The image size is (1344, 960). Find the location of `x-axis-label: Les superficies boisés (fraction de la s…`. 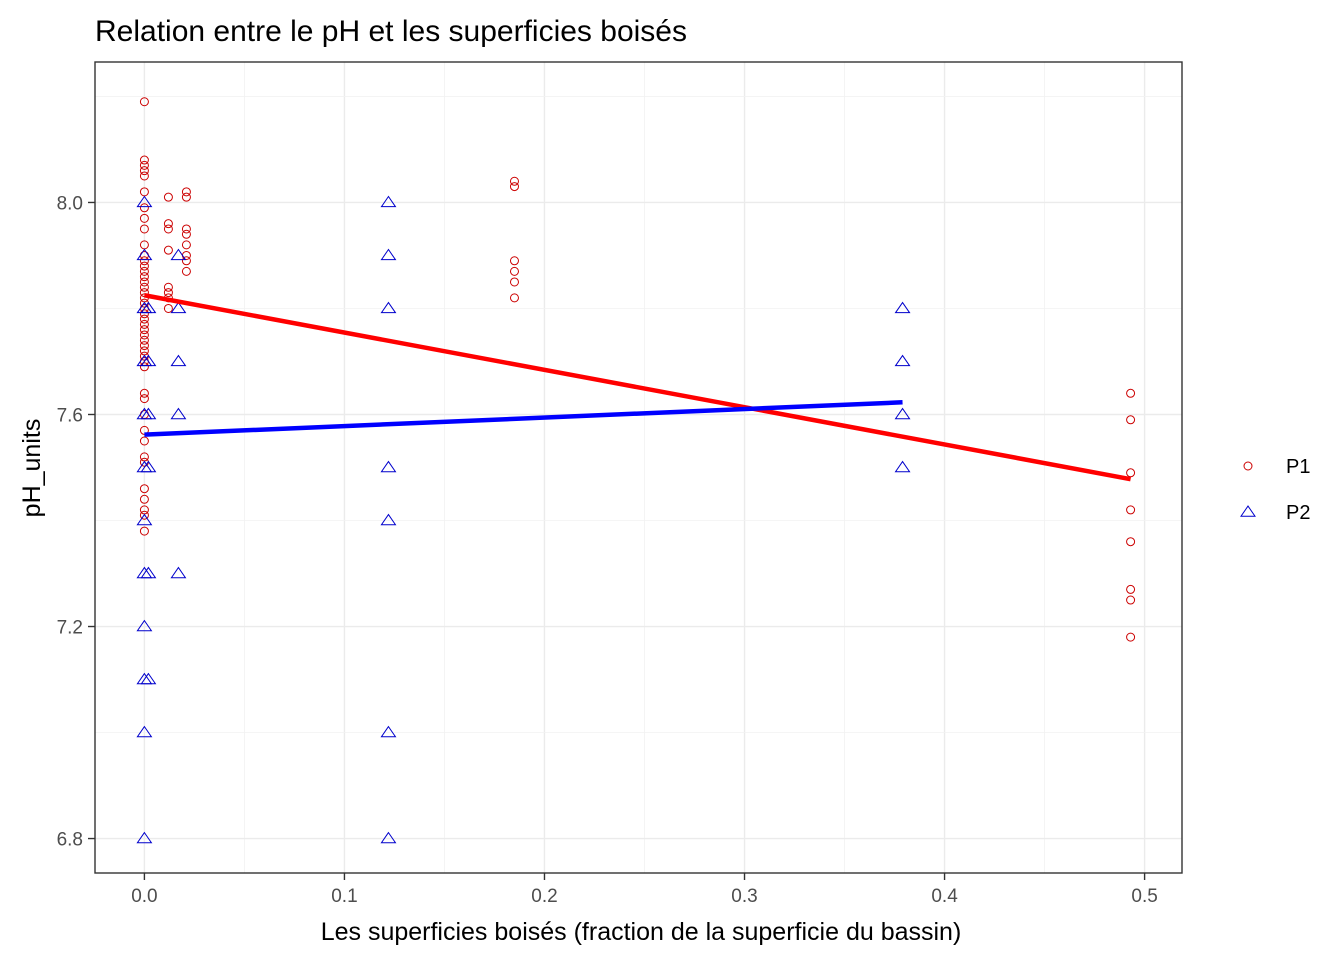

x-axis-label: Les superficies boisés (fraction de la s… is located at coordinates (641, 932).